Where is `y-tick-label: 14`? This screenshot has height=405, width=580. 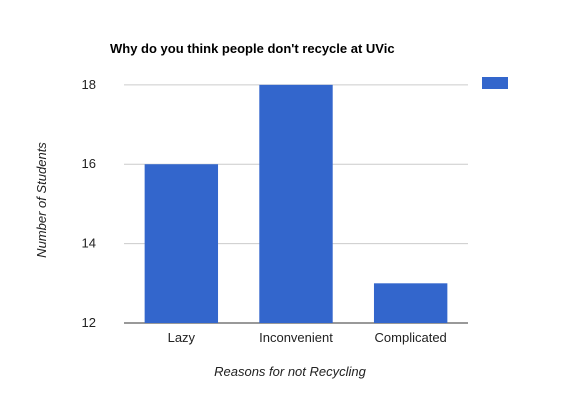 y-tick-label: 14 is located at coordinates (89, 243).